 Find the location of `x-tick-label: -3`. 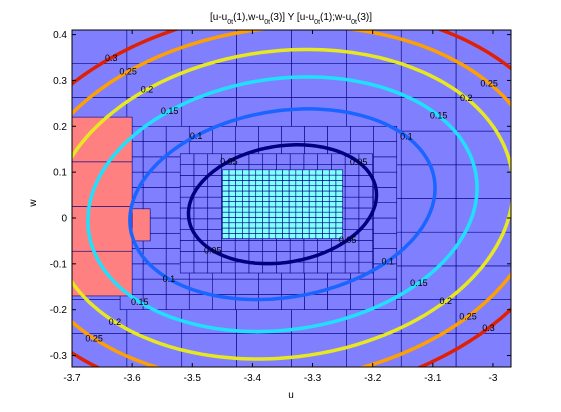

x-tick-label: -3 is located at coordinates (493, 378).